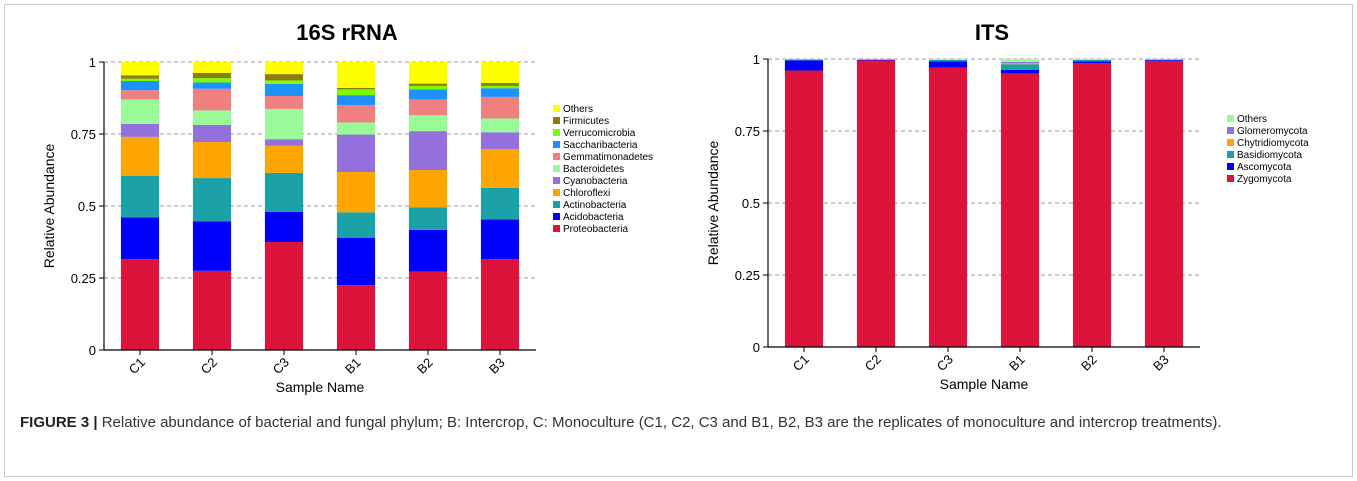 The image size is (1357, 481). Describe the element at coordinates (578, 109) in the screenshot. I see `legend-entry-others: Others` at that location.